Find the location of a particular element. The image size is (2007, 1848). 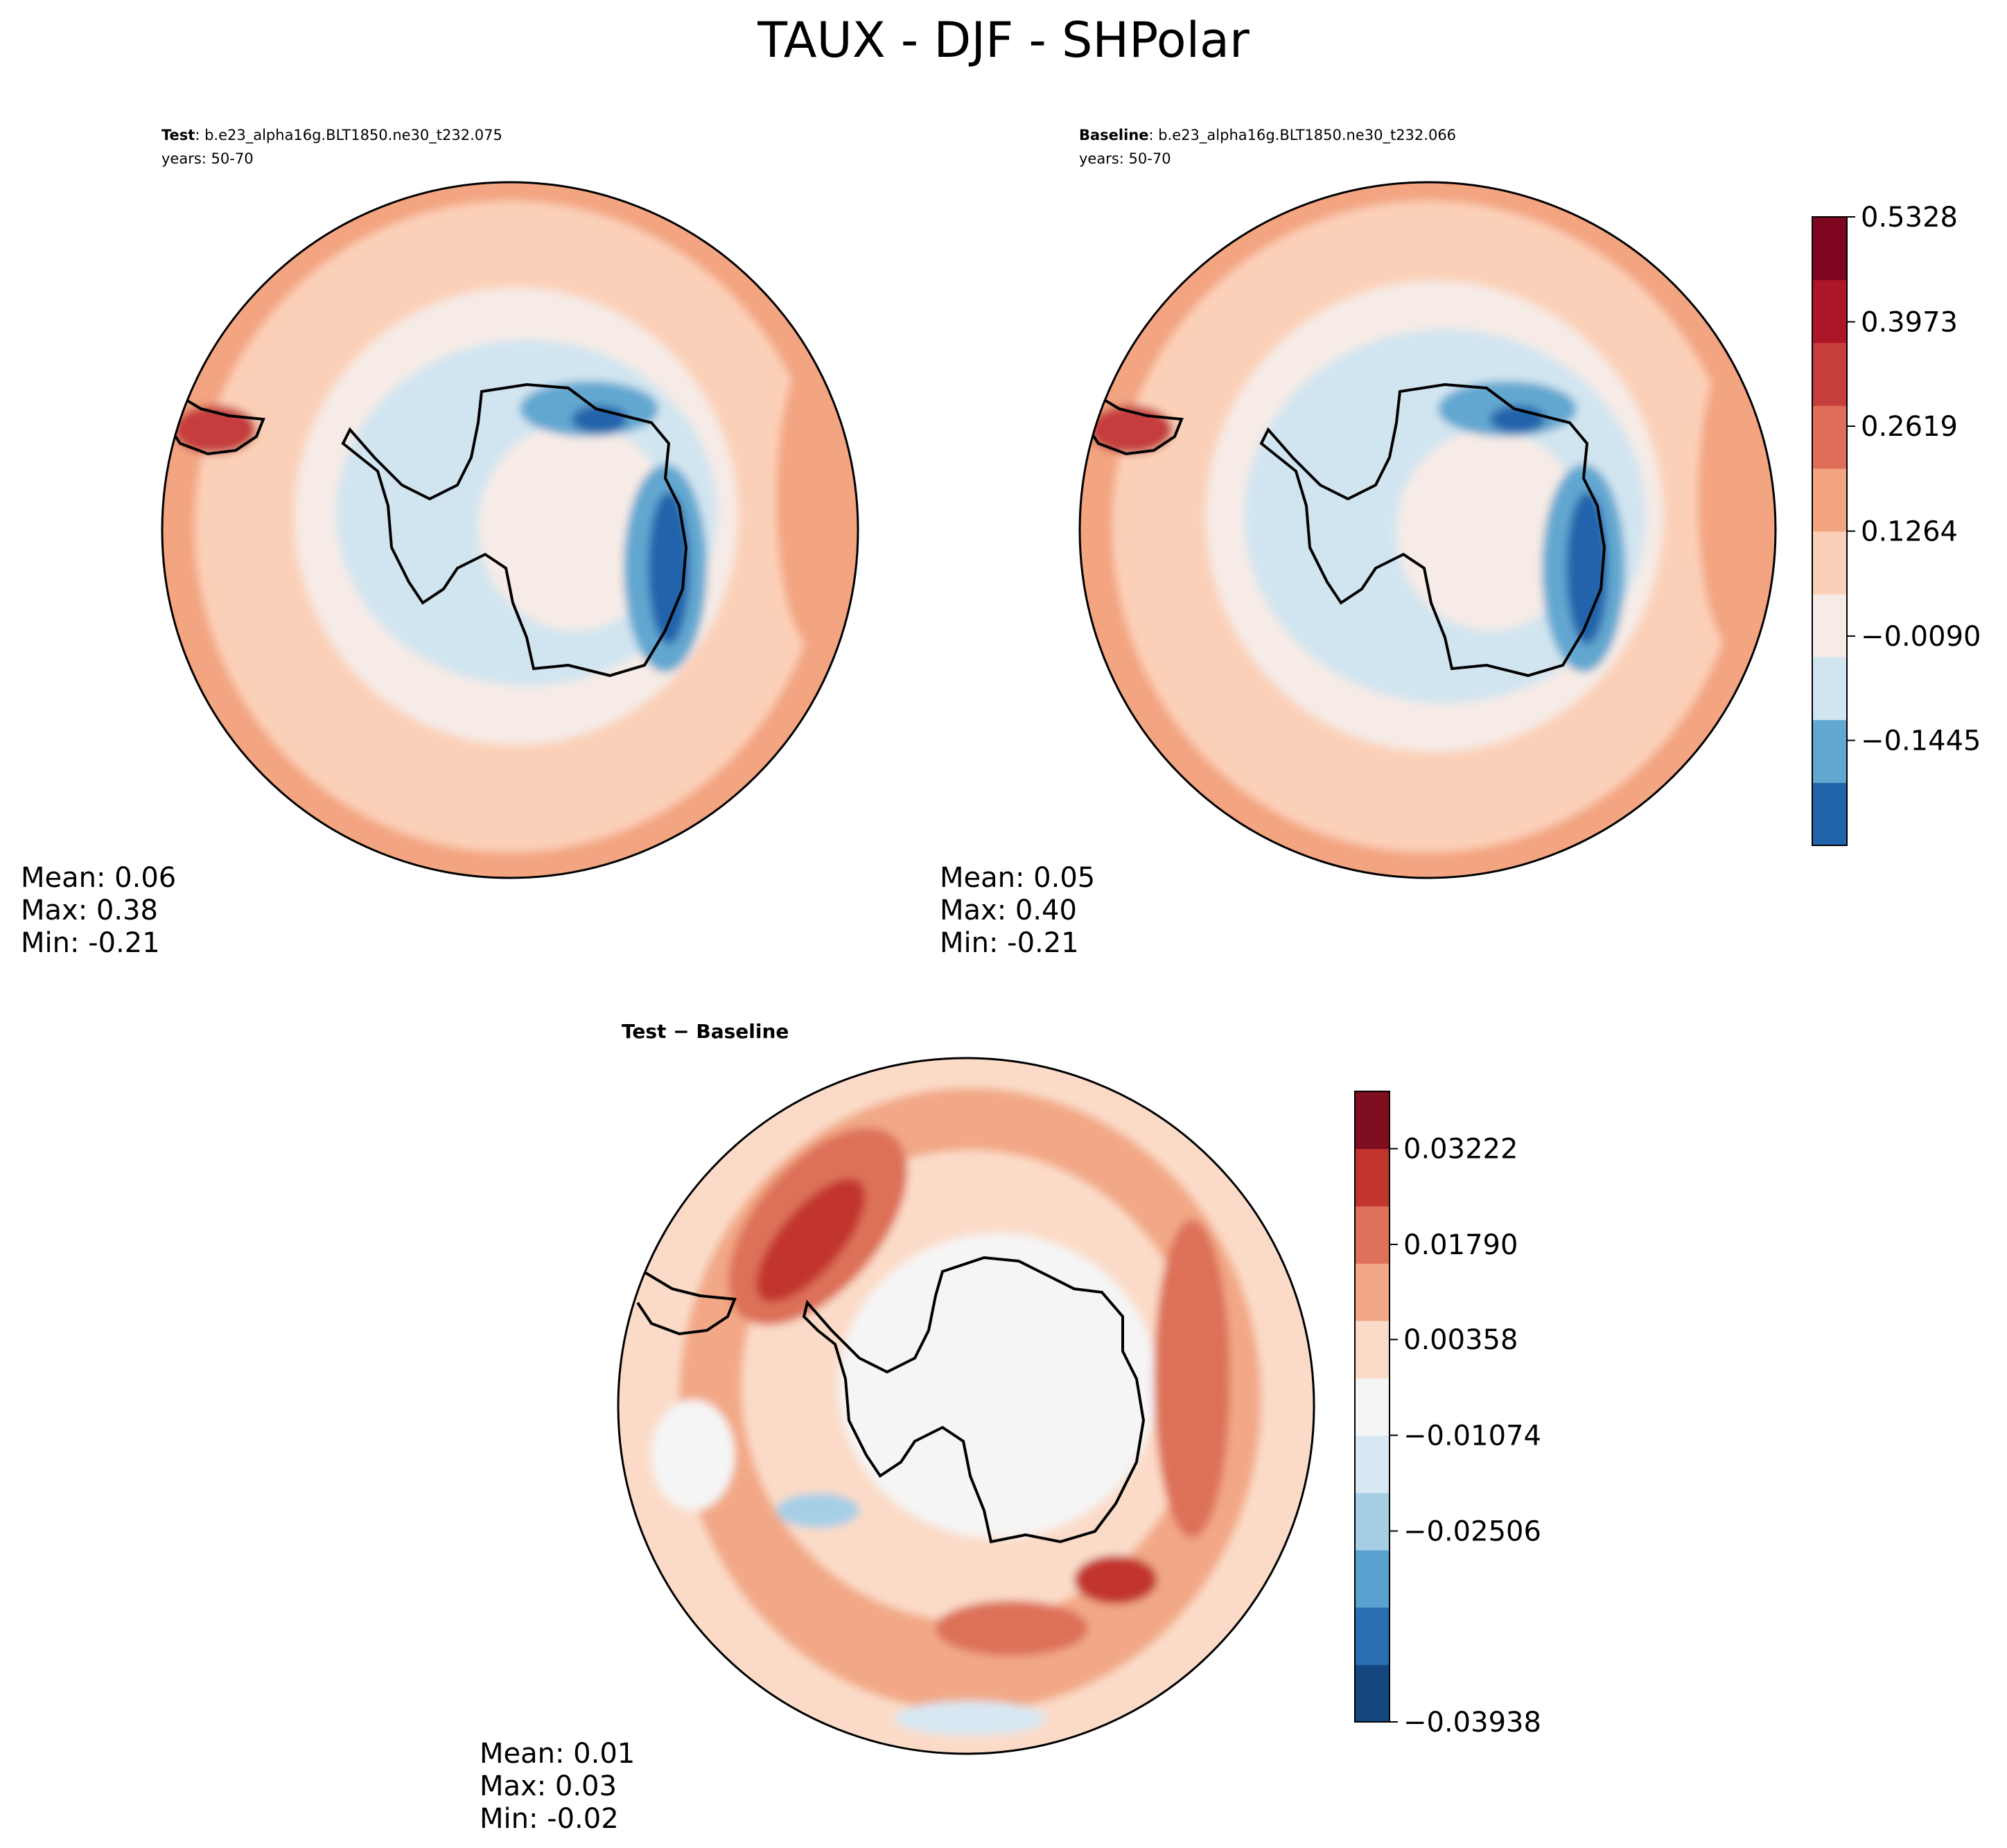

stat-max-difference: Max: 0.03 is located at coordinates (548, 1786).